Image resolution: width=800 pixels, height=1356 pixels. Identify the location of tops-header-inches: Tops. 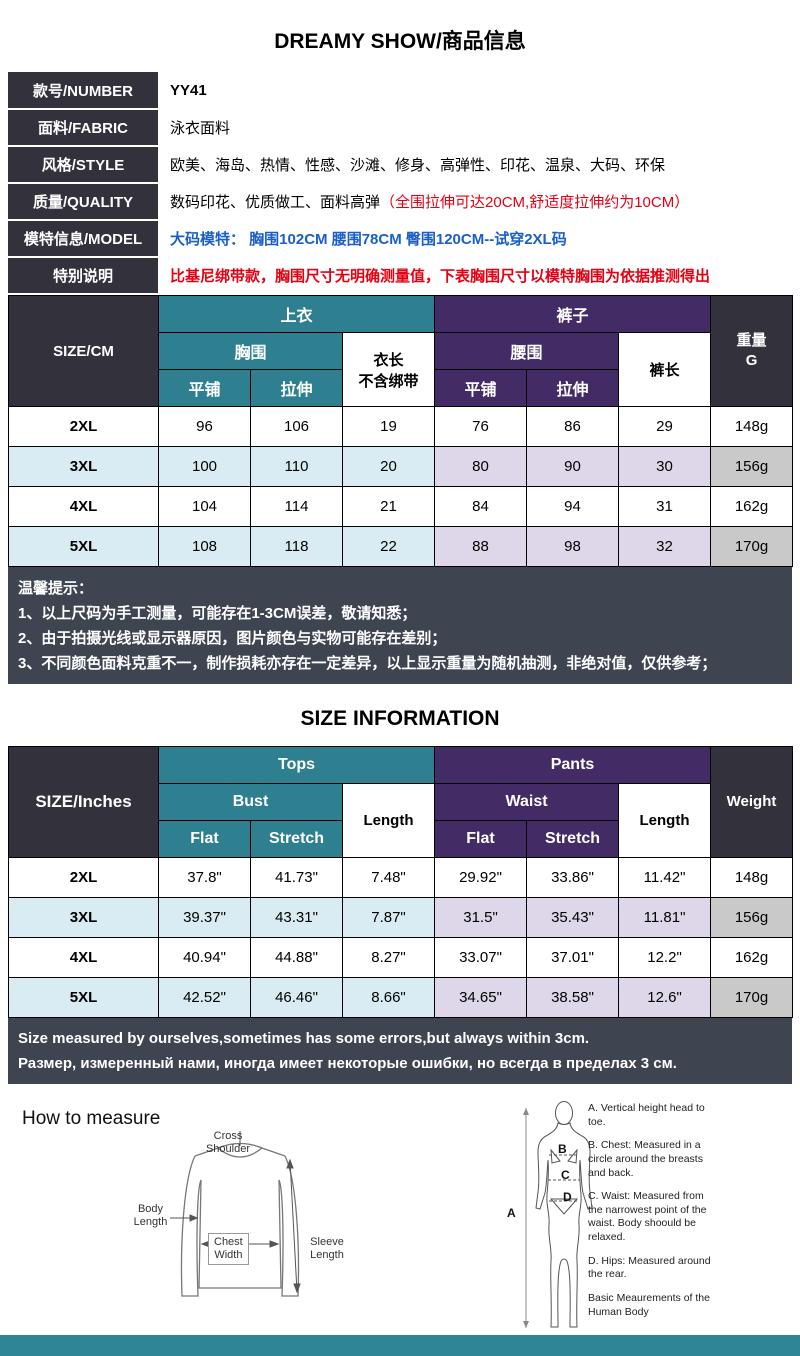
(296, 765).